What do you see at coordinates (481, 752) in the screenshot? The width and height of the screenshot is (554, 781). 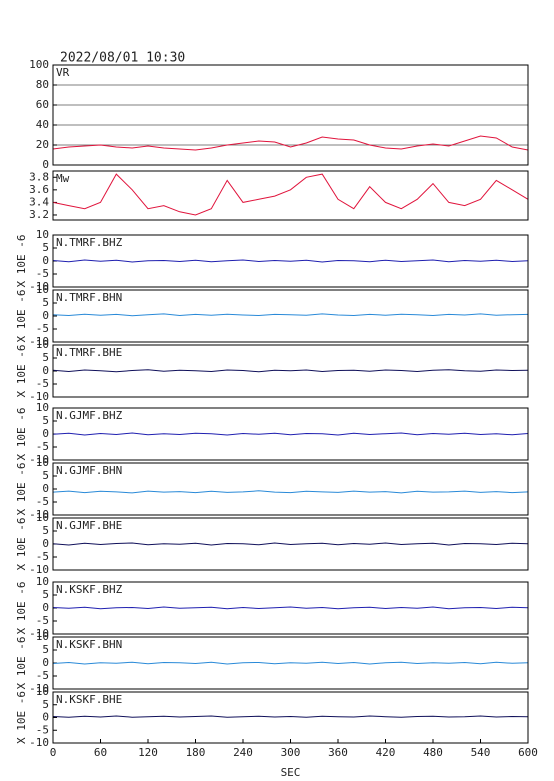 I see `x-tick-label: 540` at bounding box center [481, 752].